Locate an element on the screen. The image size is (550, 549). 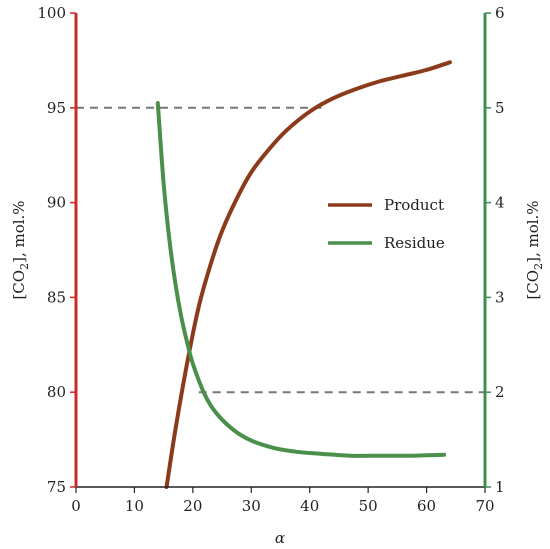
y-tick-label-left: 90 is located at coordinates (56, 203).